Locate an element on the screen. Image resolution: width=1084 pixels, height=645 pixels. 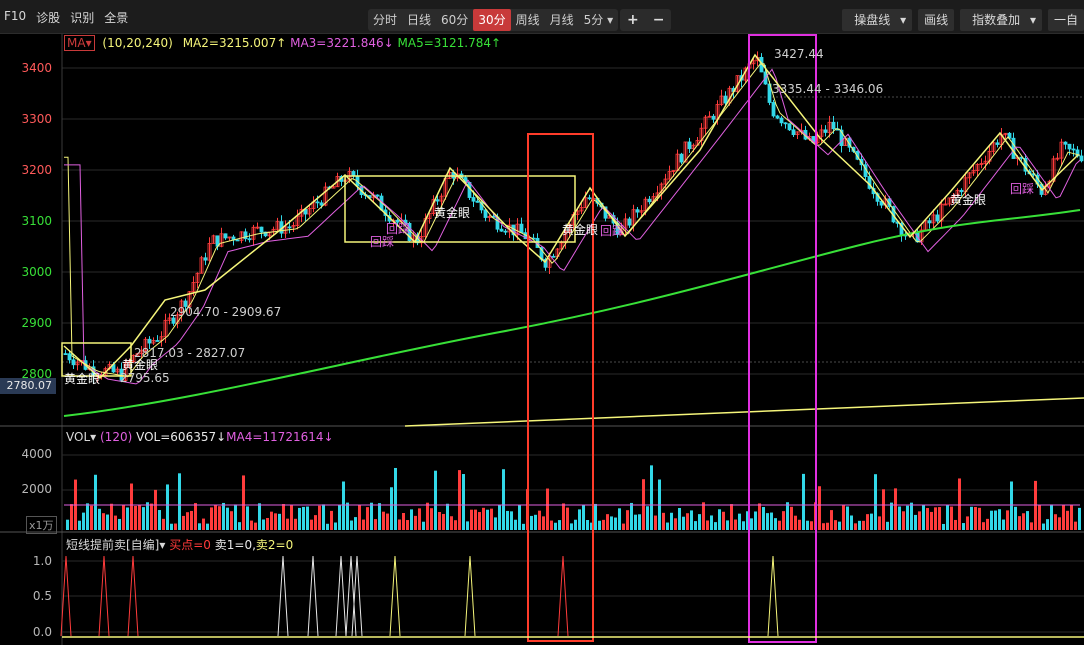
period-30min: 30分 is located at coordinates (492, 20).